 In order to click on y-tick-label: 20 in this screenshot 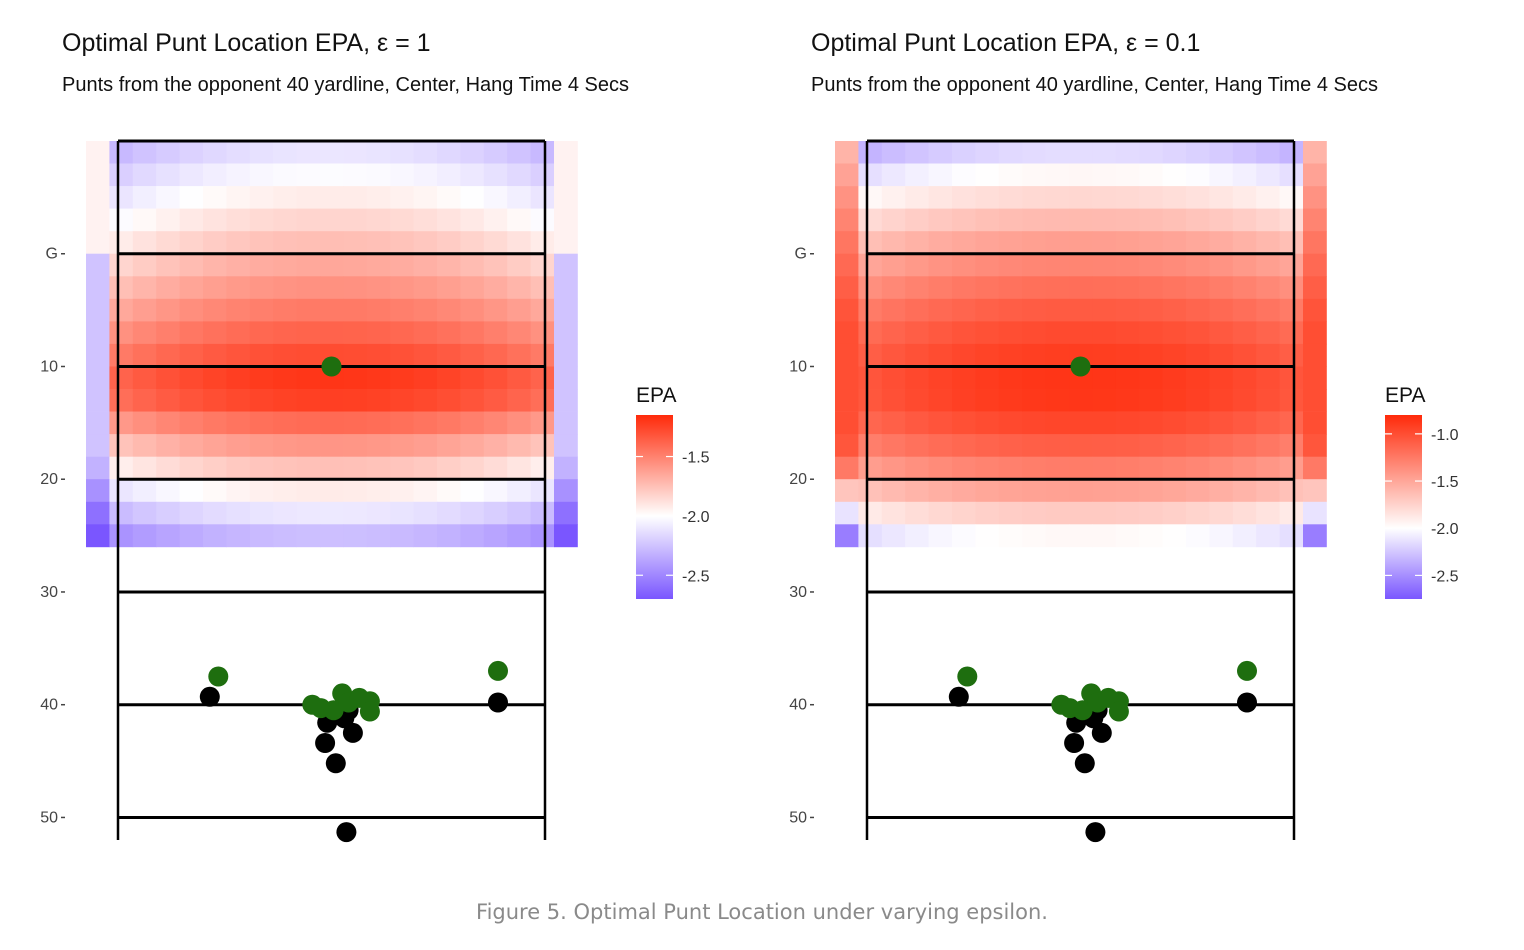, I will do `click(49, 479)`.